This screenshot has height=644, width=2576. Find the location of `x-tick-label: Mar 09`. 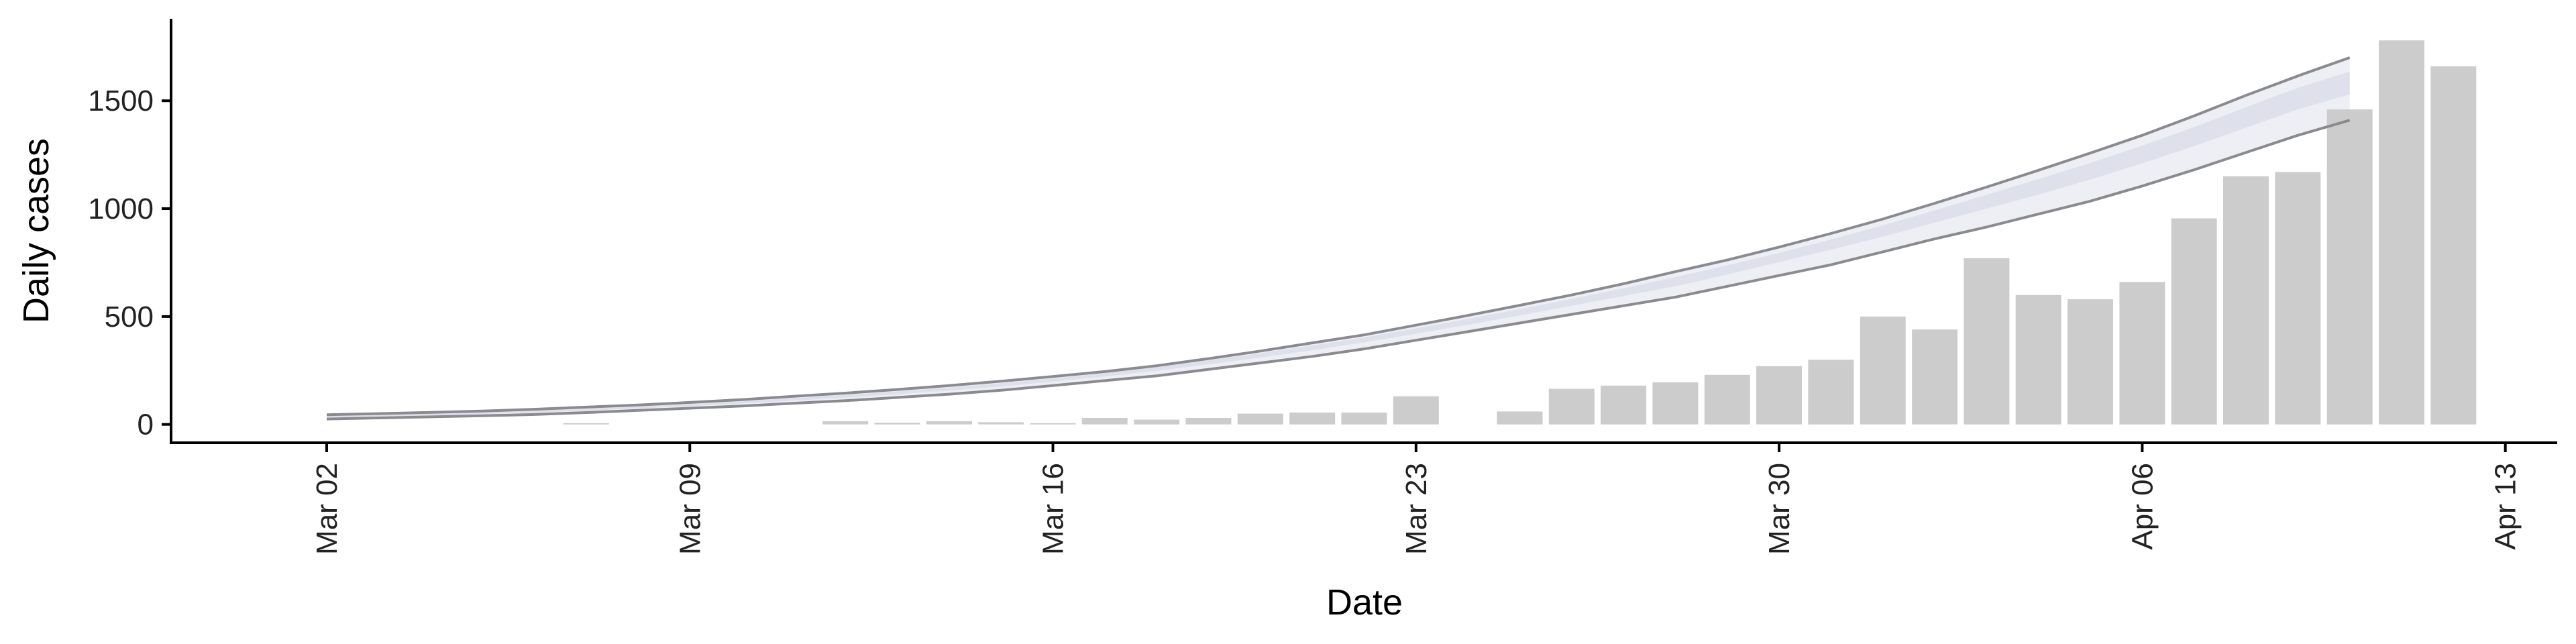

x-tick-label: Mar 09 is located at coordinates (690, 509).